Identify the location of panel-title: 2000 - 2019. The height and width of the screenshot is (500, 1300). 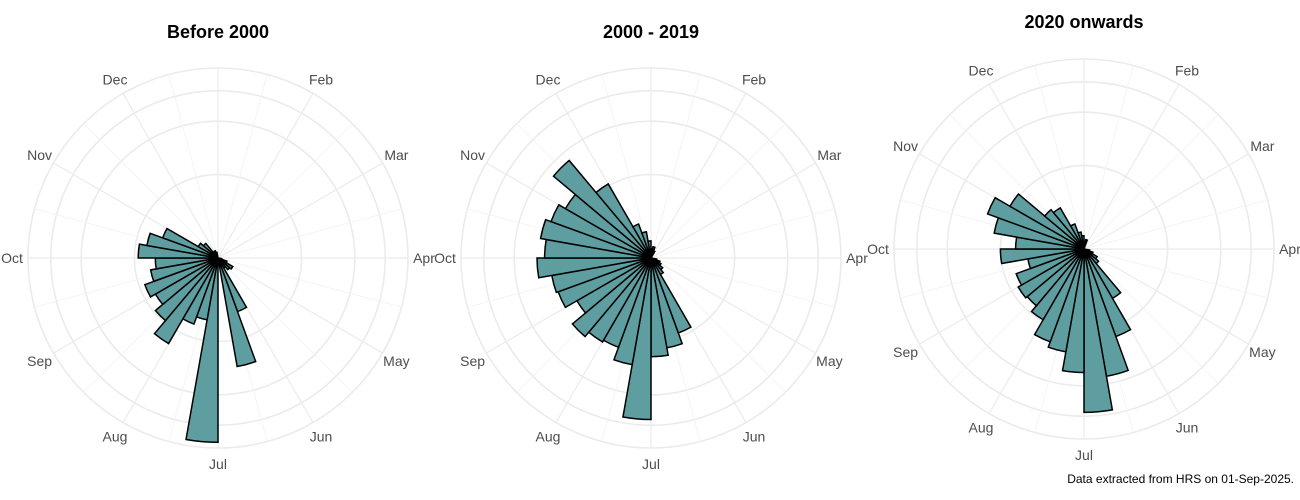
(651, 32).